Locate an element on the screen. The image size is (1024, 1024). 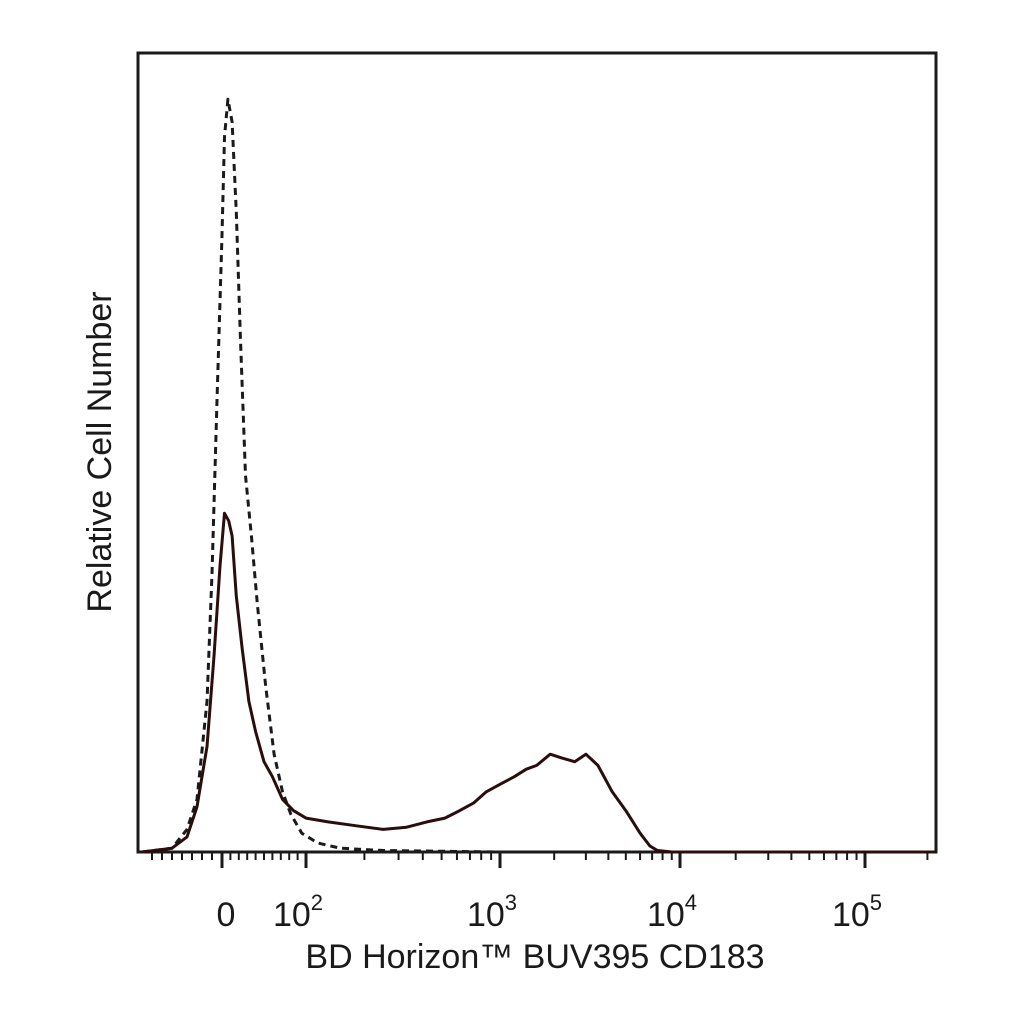
x-axis-major-ticks is located at coordinates (543, 860).